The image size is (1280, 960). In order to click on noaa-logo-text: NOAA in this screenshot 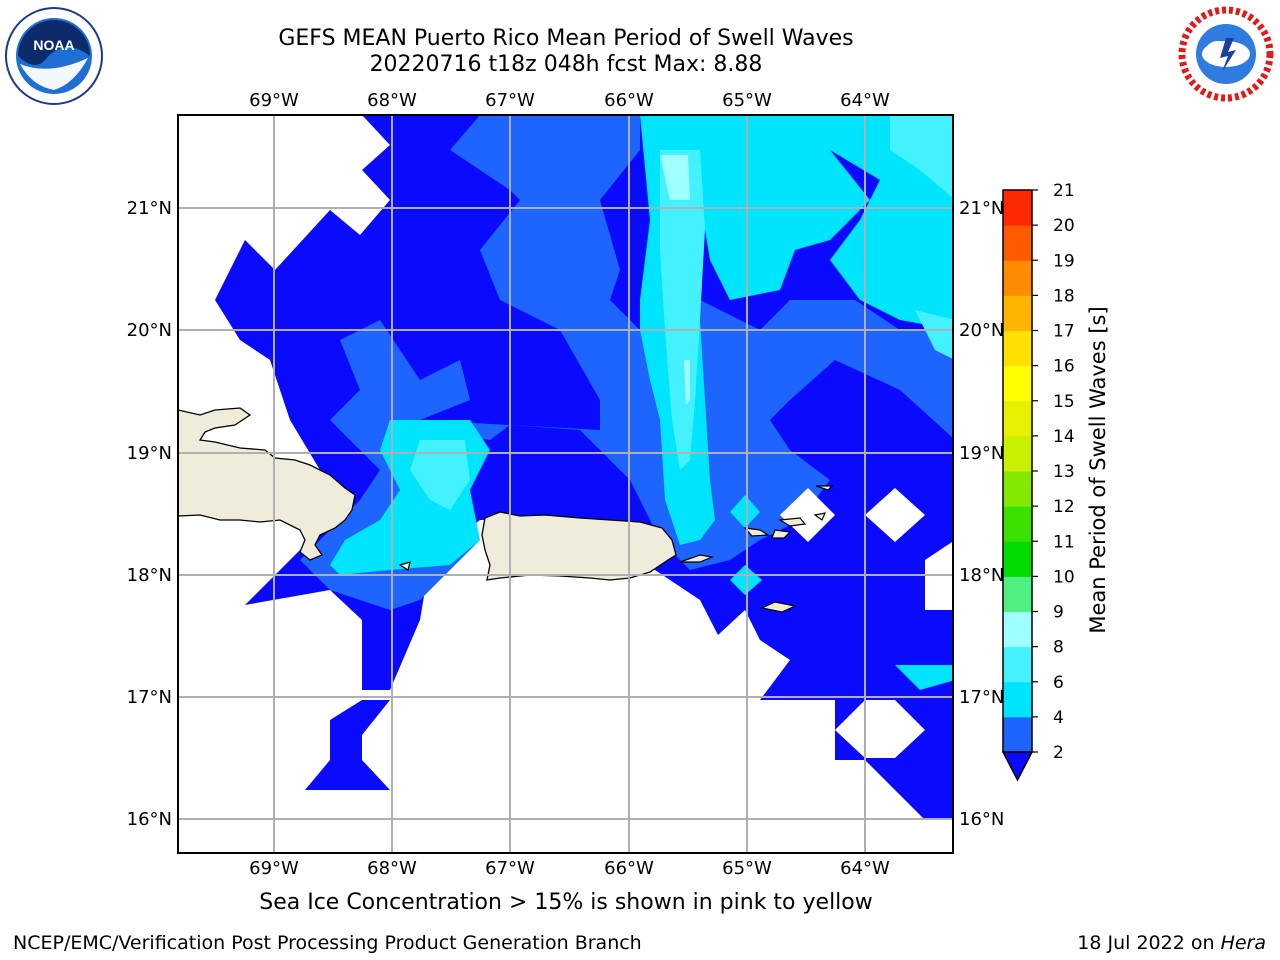, I will do `click(53, 45)`.